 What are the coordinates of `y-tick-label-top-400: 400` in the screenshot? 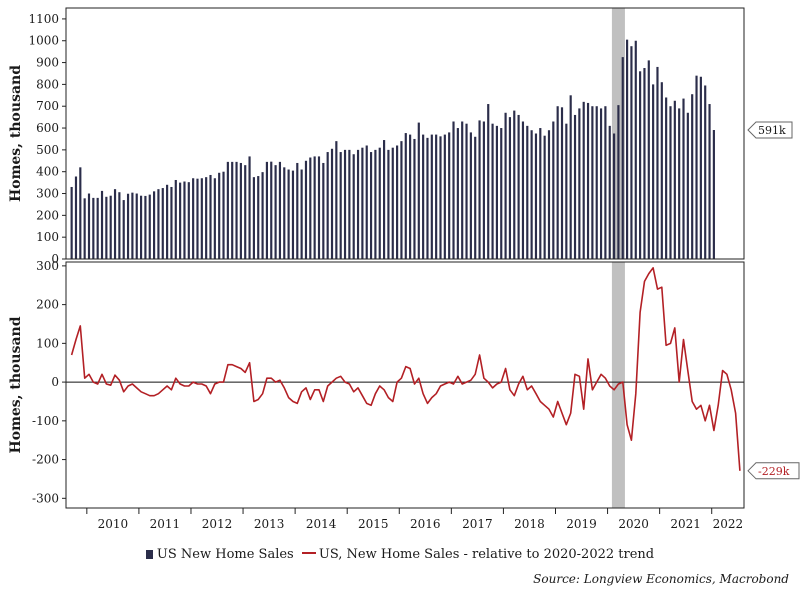 It's located at (47, 172).